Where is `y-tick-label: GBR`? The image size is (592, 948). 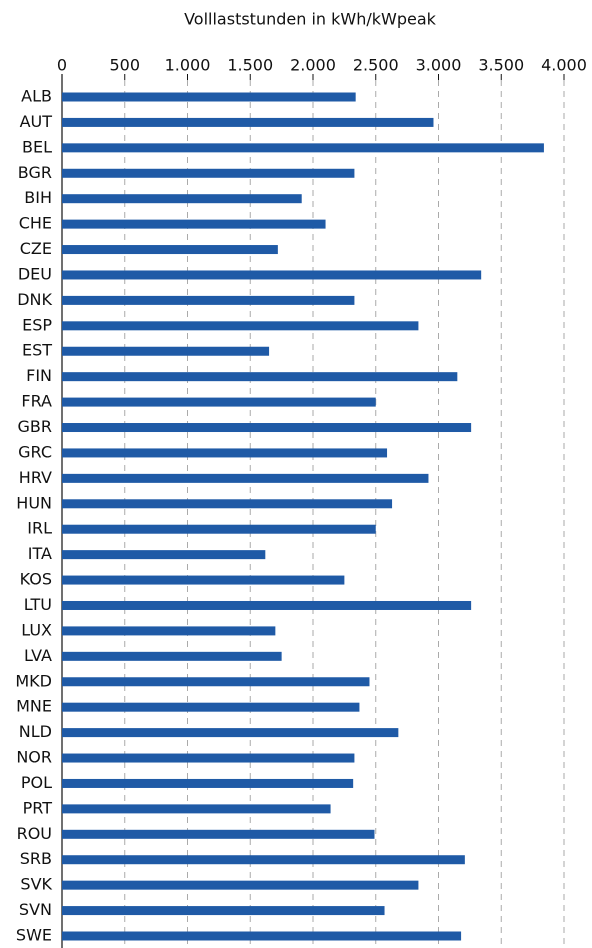 y-tick-label: GBR is located at coordinates (35, 426).